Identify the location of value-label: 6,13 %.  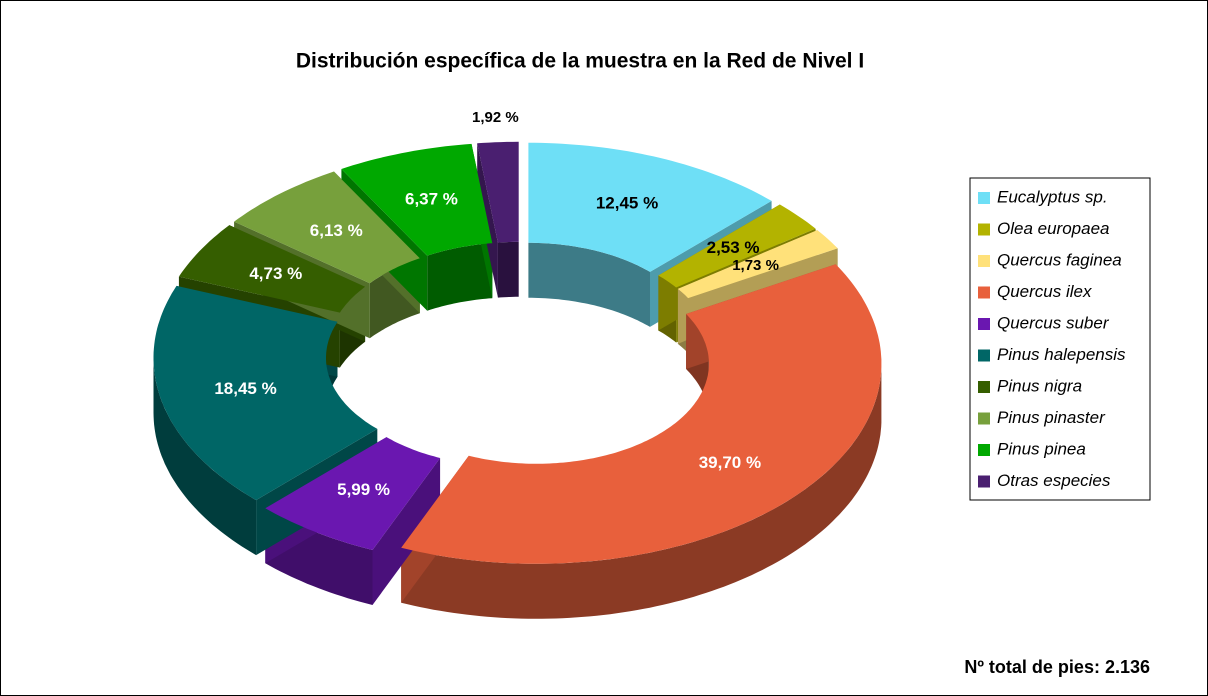
(336, 230).